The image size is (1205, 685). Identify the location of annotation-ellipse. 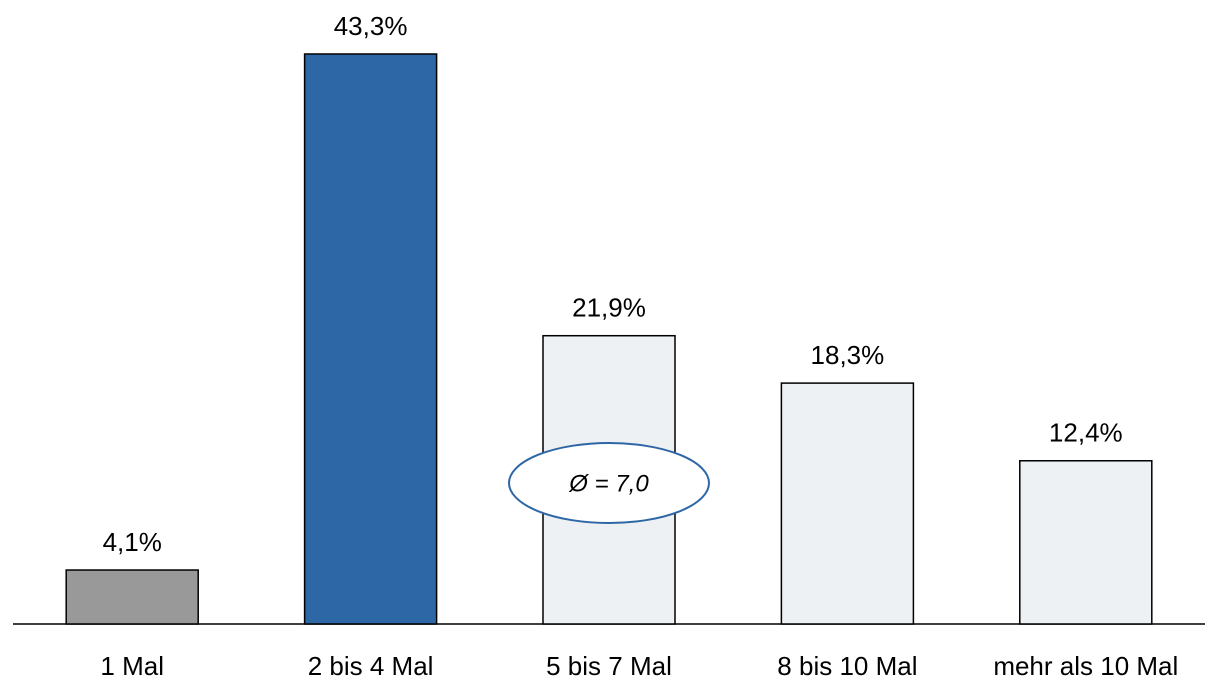
(609, 483).